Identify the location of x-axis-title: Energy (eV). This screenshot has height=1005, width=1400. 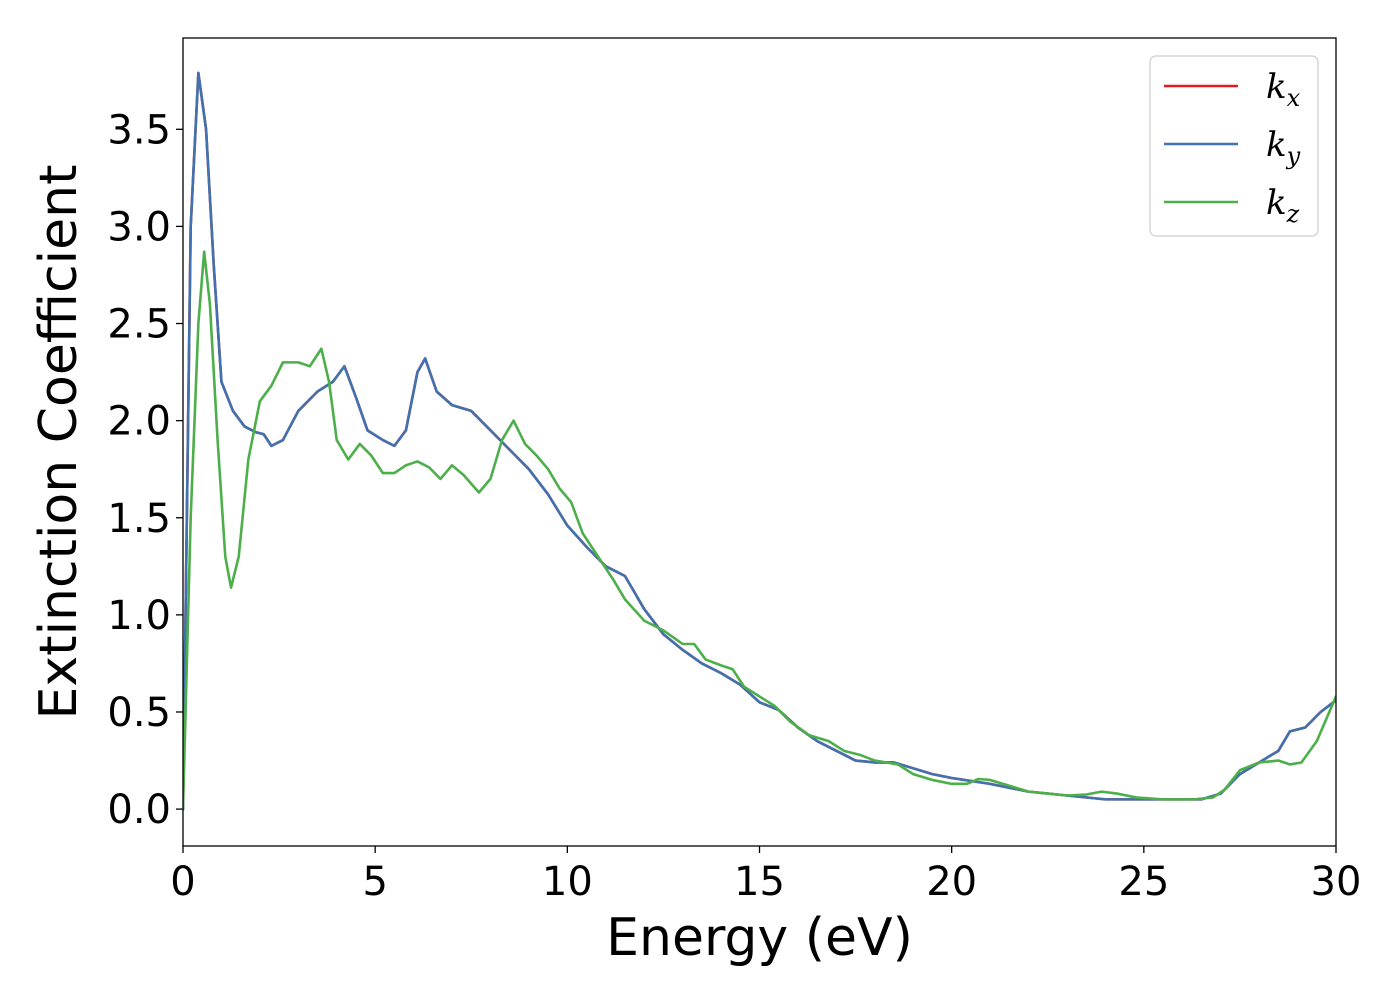
(759, 938).